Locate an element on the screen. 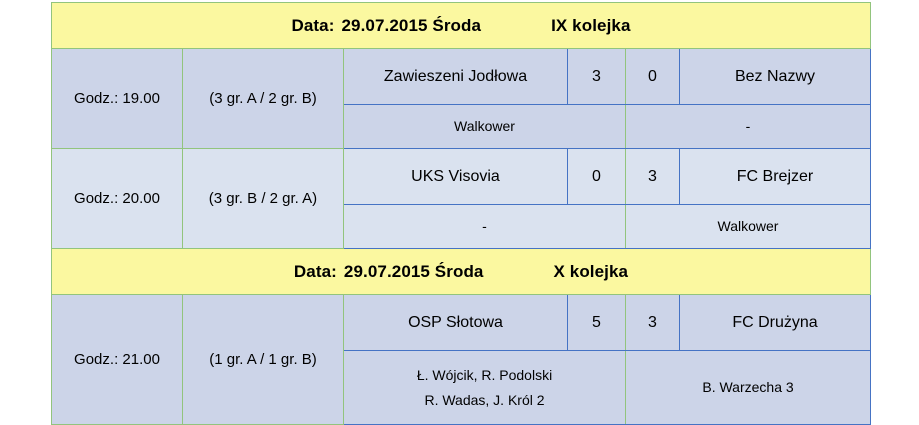 This screenshot has height=425, width=919. round-label: IX kolejka is located at coordinates (591, 25).